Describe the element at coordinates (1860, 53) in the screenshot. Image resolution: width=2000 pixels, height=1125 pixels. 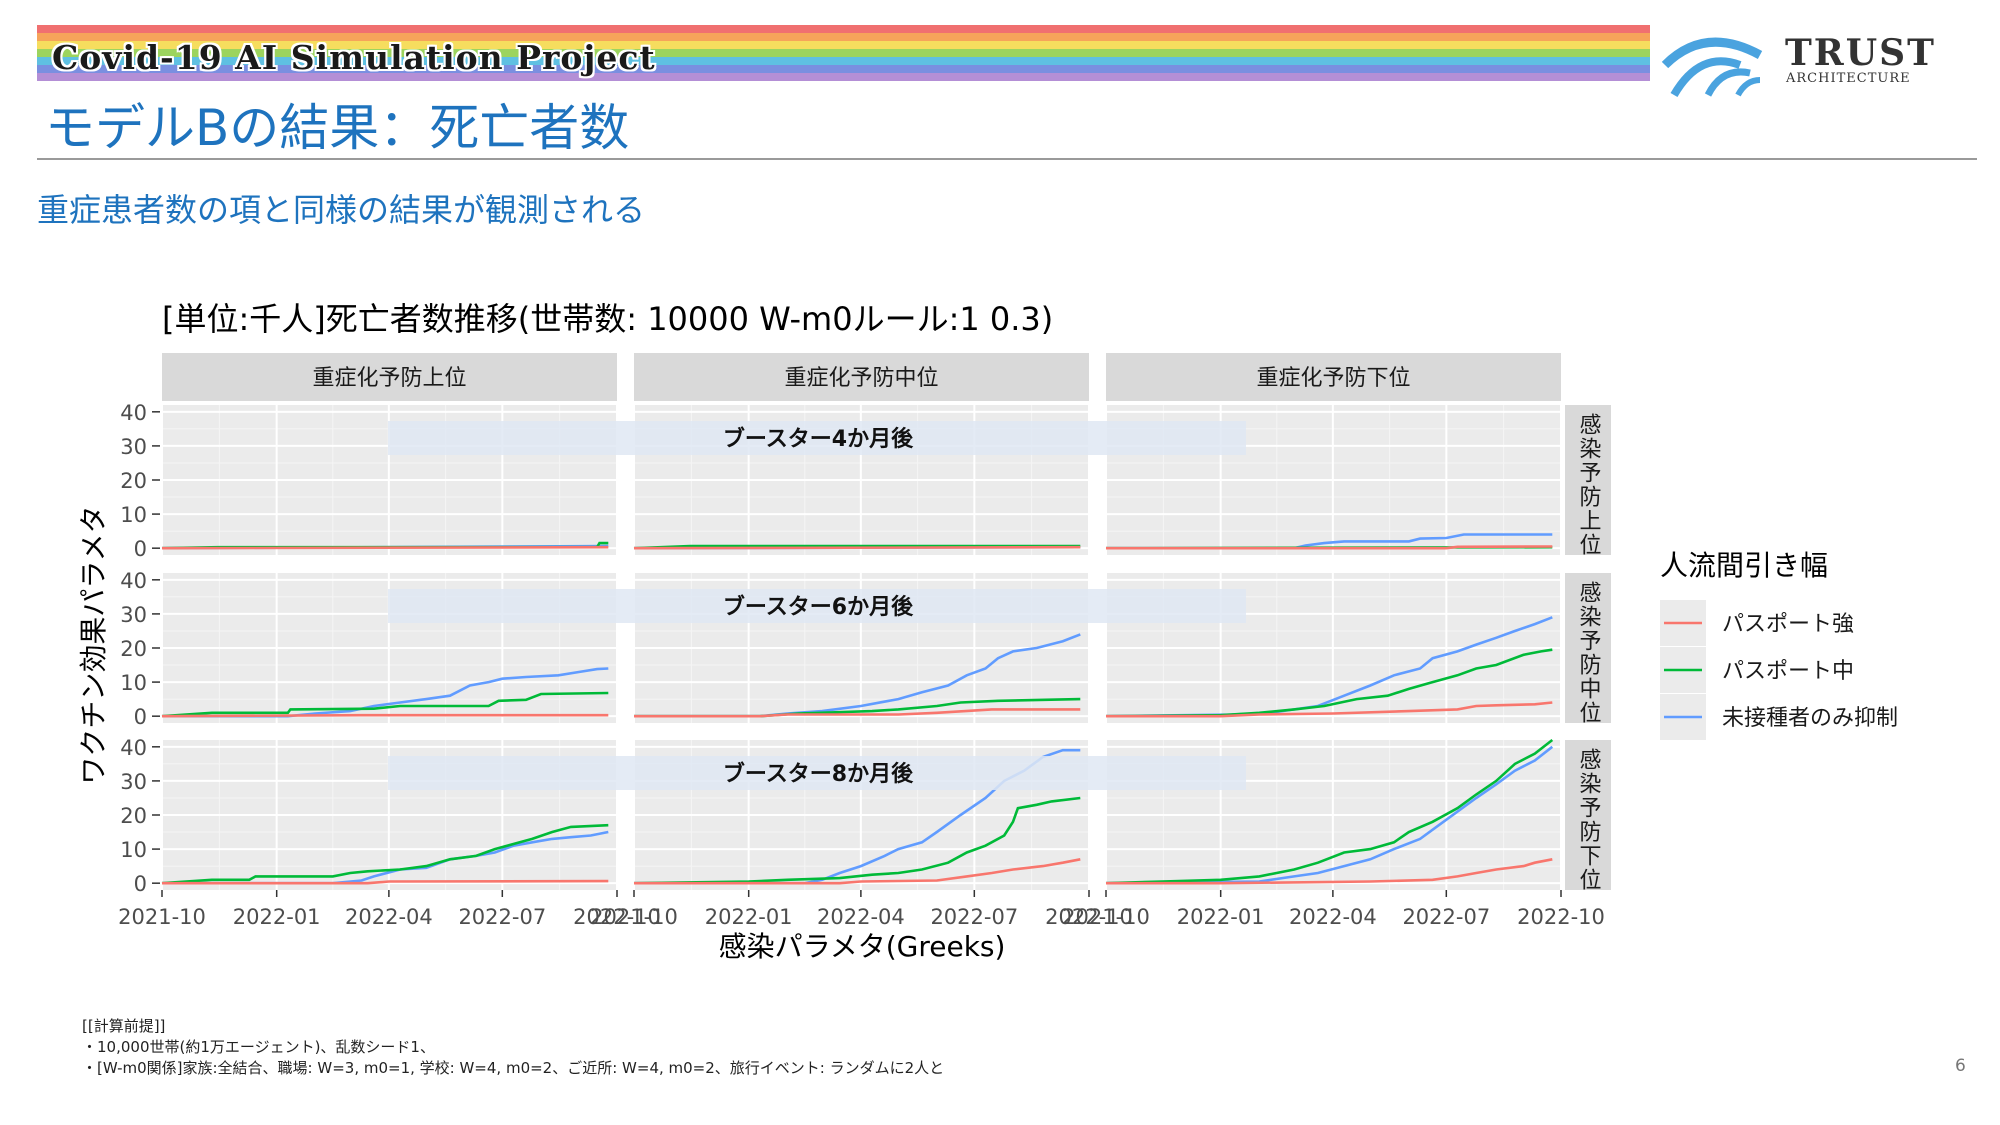
I see `logo-name: TRUST` at that location.